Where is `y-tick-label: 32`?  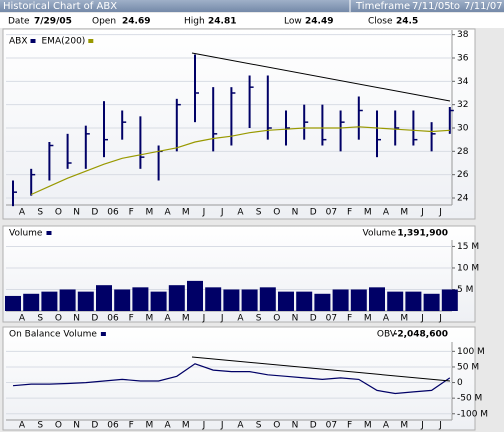
y-tick-label: 32 is located at coordinates (462, 105).